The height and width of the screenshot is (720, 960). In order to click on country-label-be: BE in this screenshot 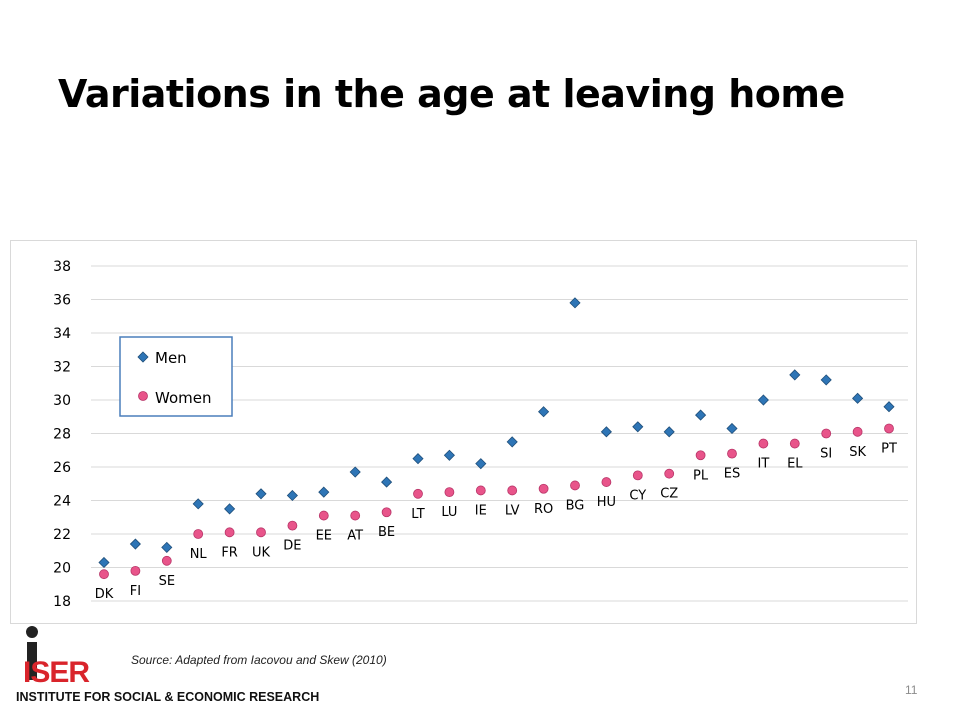, I will do `click(386, 532)`.